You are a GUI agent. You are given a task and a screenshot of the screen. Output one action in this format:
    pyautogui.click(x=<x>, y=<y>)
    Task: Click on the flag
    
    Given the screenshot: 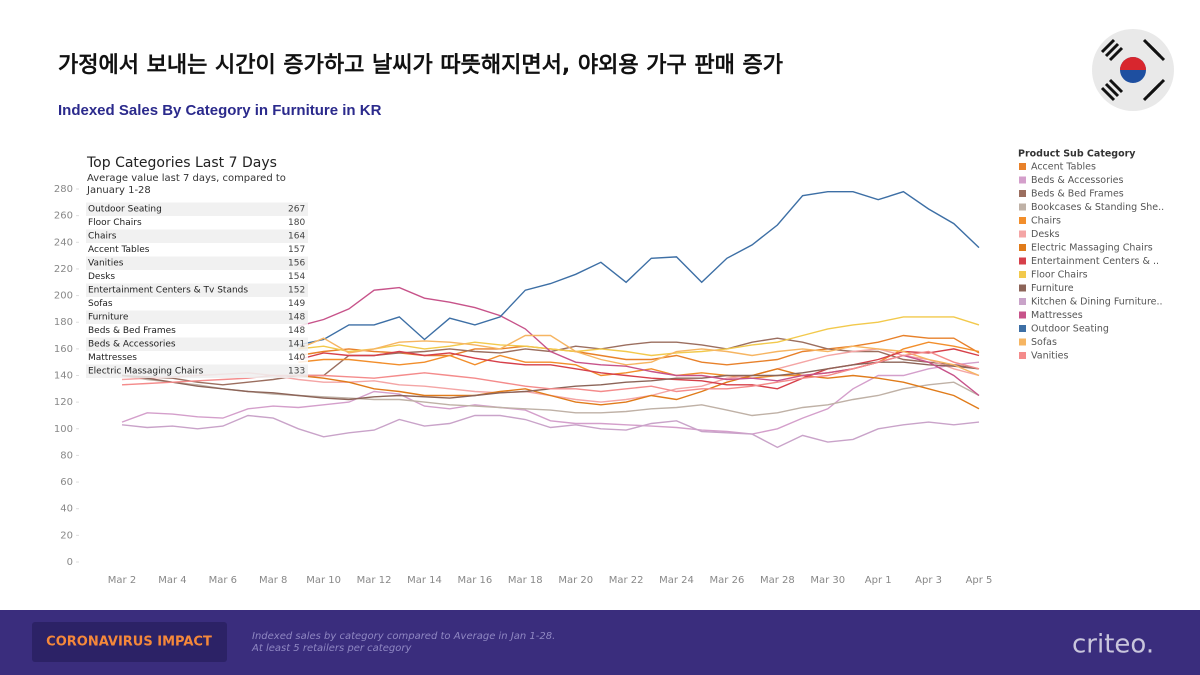 What is the action you would take?
    pyautogui.click(x=1133, y=70)
    